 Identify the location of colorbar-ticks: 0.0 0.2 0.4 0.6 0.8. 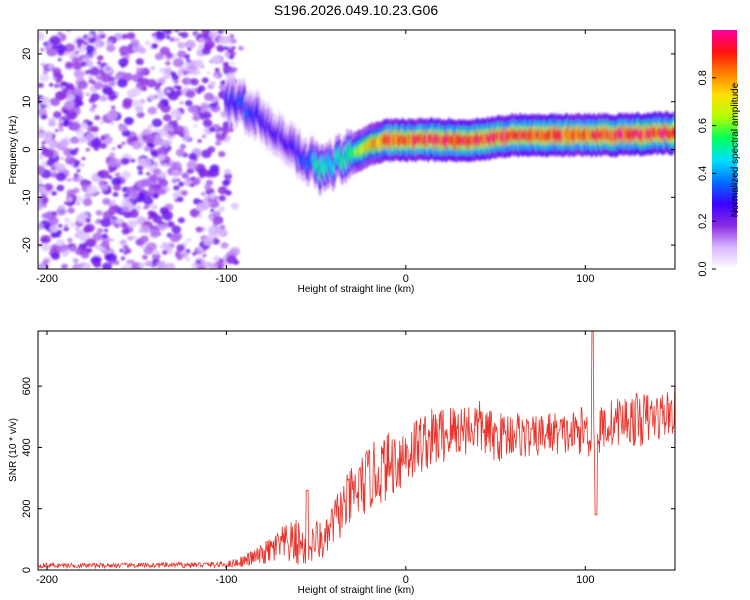
(706, 173).